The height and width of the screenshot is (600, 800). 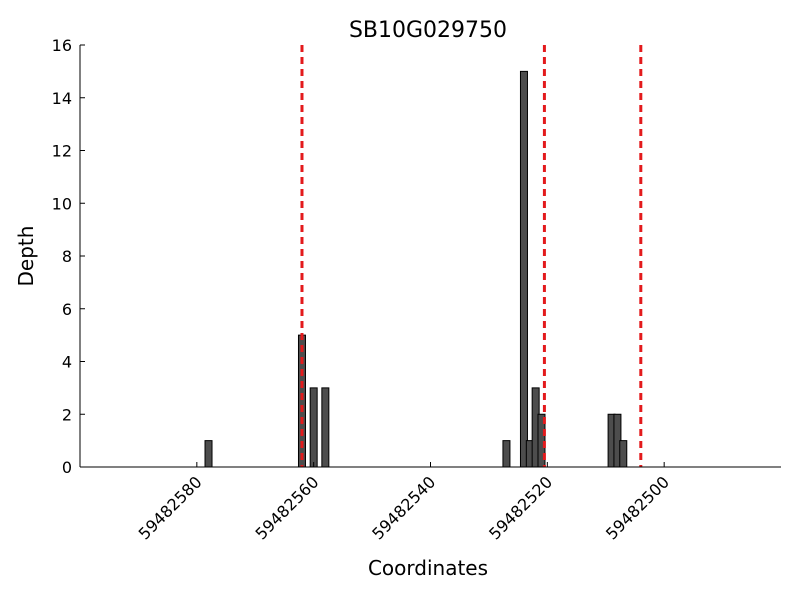 I want to click on x-tick-label-3: 59482520, so click(x=520, y=507).